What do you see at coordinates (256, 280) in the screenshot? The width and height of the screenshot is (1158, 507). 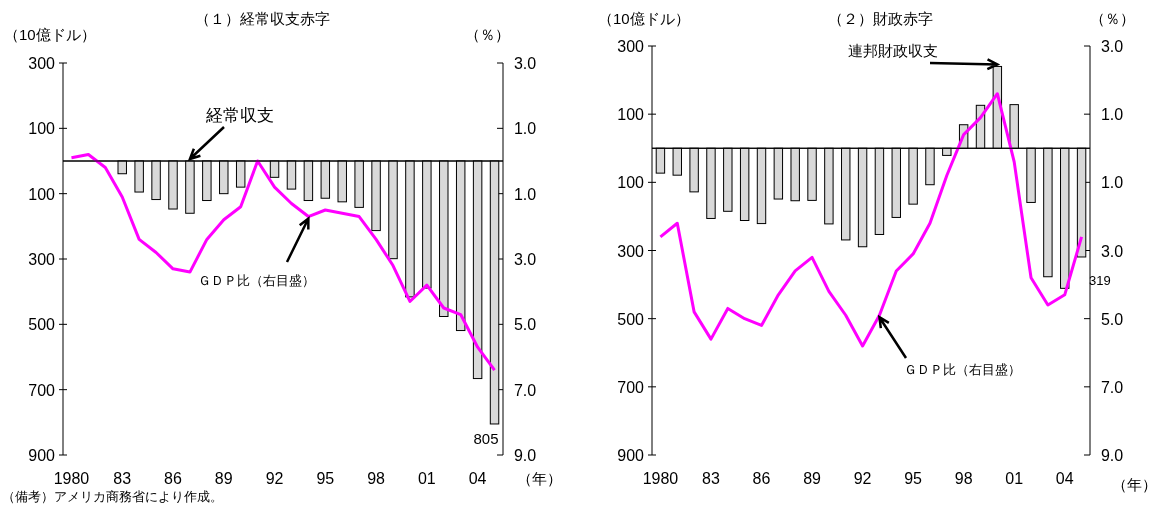 I see `series-label: ＧＤＰ比（右目盛）` at bounding box center [256, 280].